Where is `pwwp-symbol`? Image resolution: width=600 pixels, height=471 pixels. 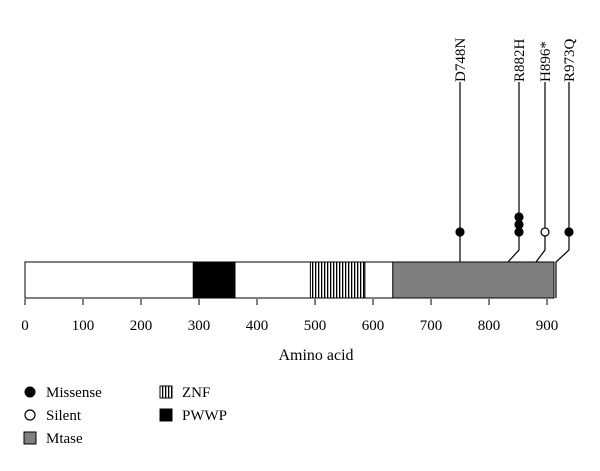 pwwp-symbol is located at coordinates (166, 415).